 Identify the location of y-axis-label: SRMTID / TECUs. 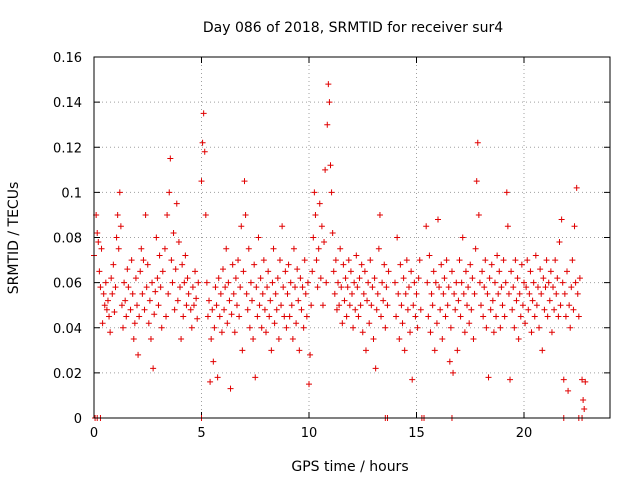
(14, 238).